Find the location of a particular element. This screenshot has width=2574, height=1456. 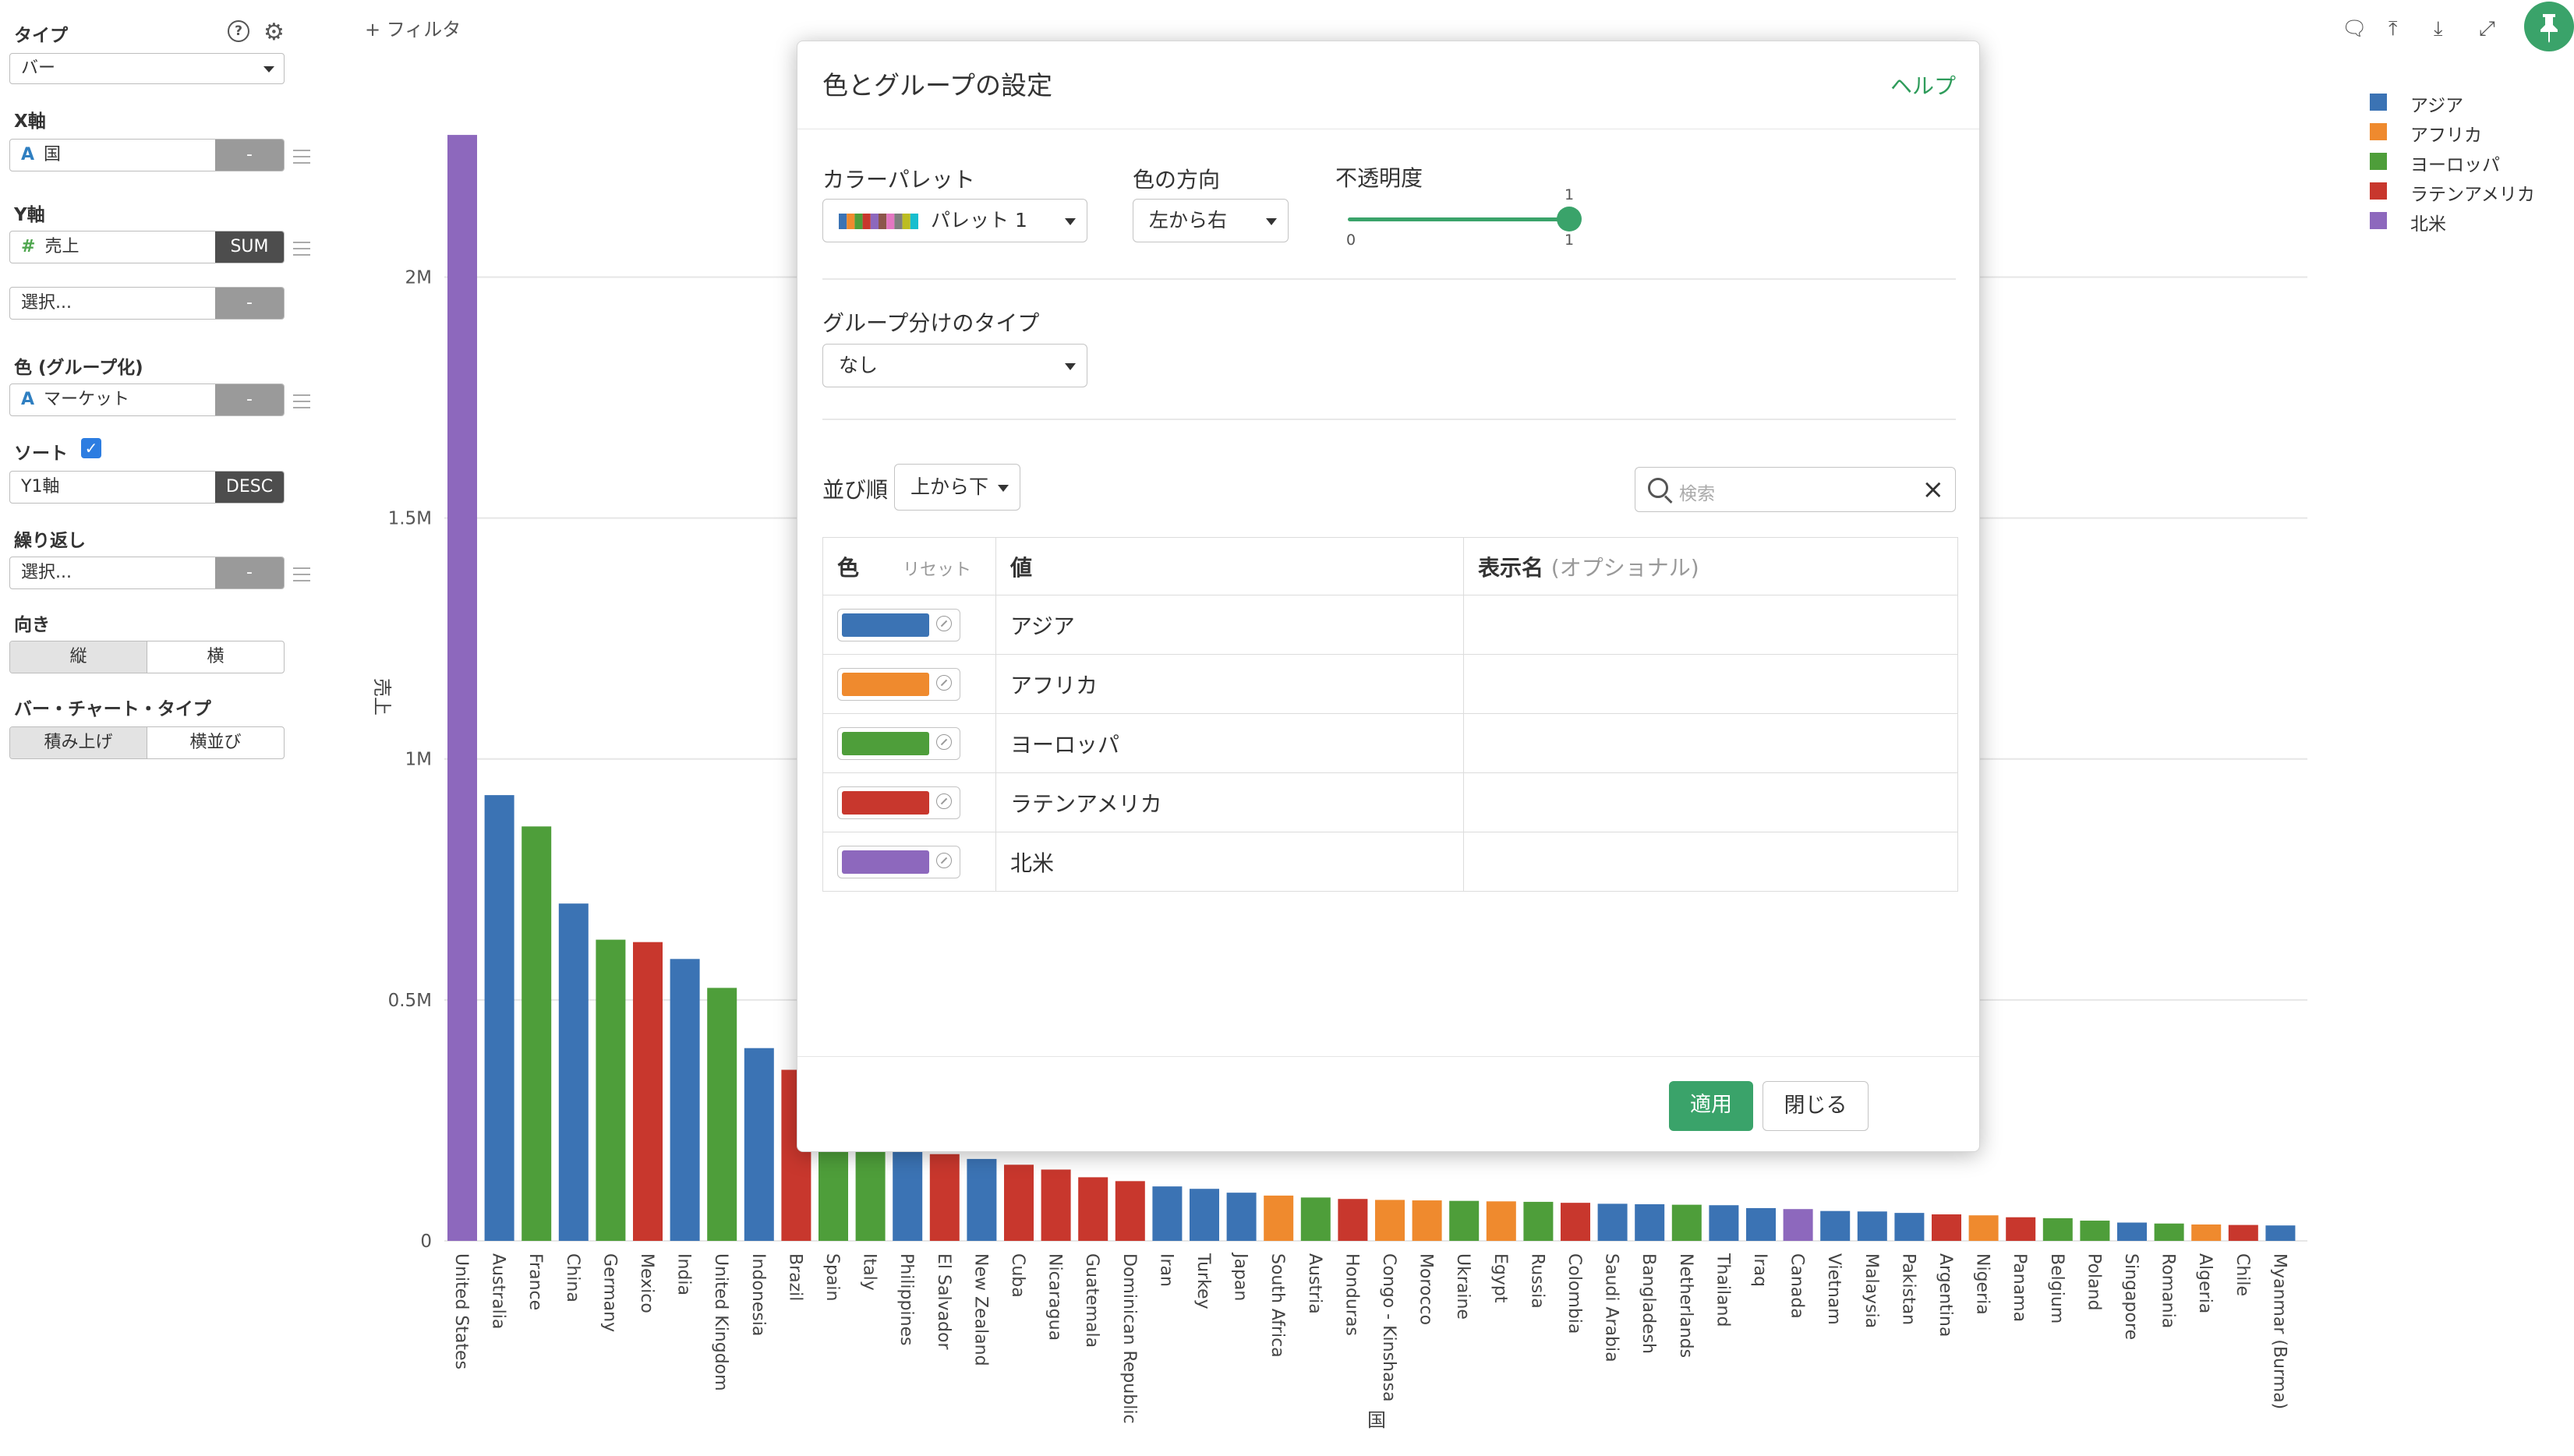

search-box: 検索 × is located at coordinates (1795, 490).